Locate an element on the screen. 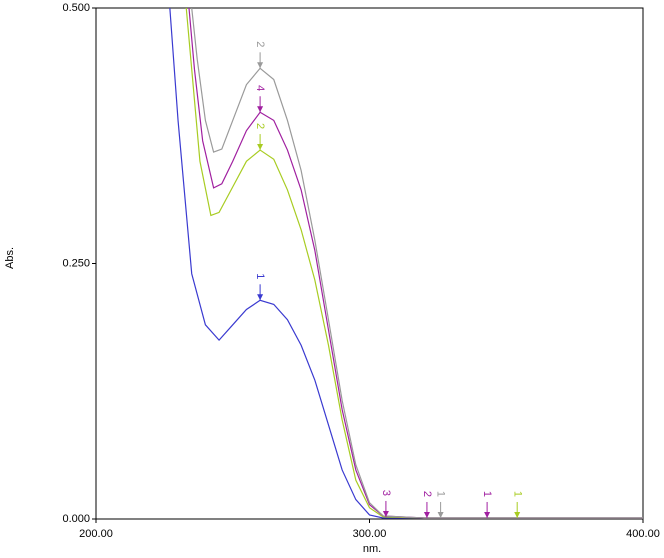  x-tick-label: 300.00 is located at coordinates (370, 534).